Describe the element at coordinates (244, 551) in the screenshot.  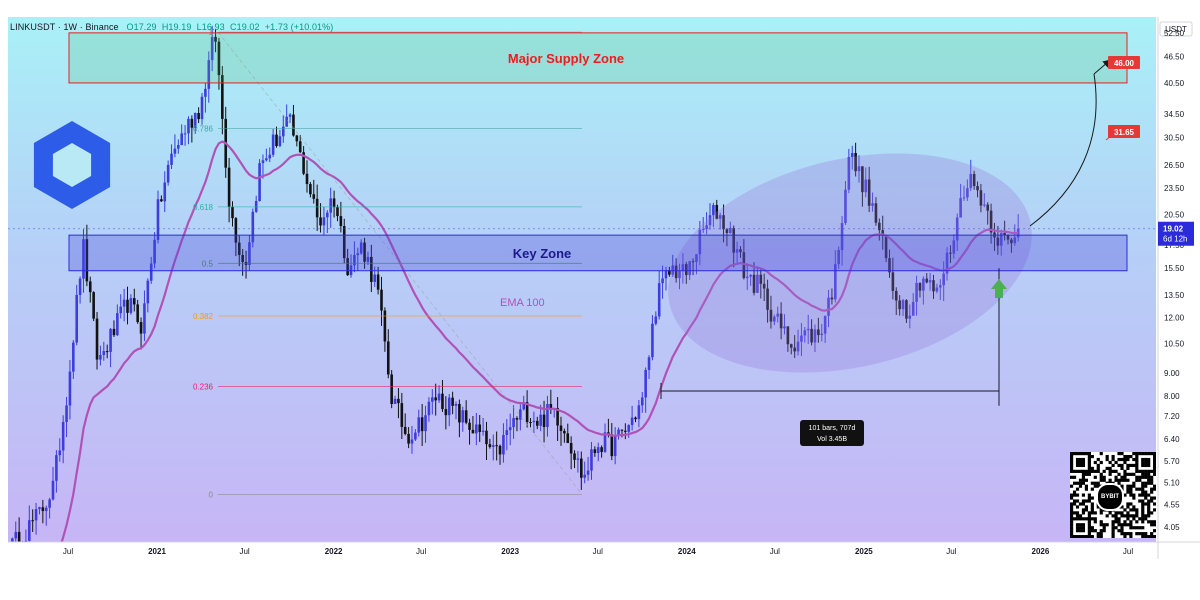
I see `time-tick-label: Jul` at that location.